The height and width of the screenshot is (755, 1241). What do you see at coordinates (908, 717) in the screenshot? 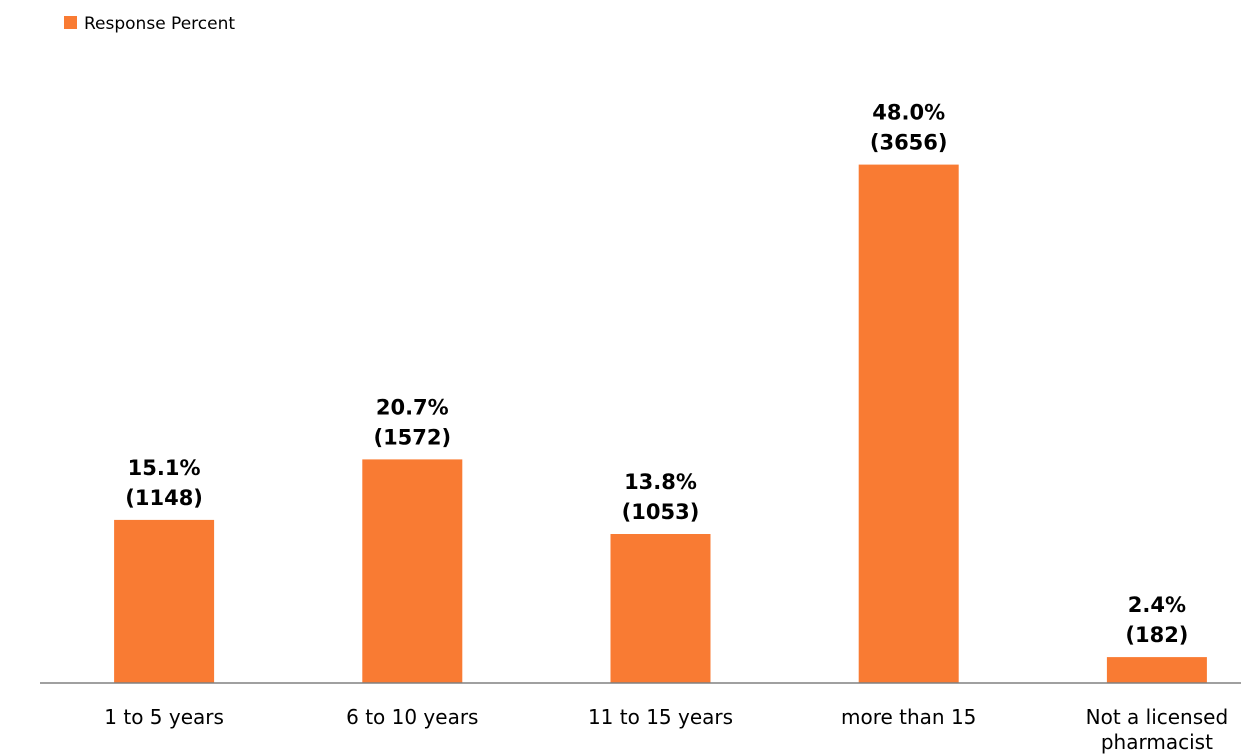
I see `x-tick-label: more than 15` at bounding box center [908, 717].